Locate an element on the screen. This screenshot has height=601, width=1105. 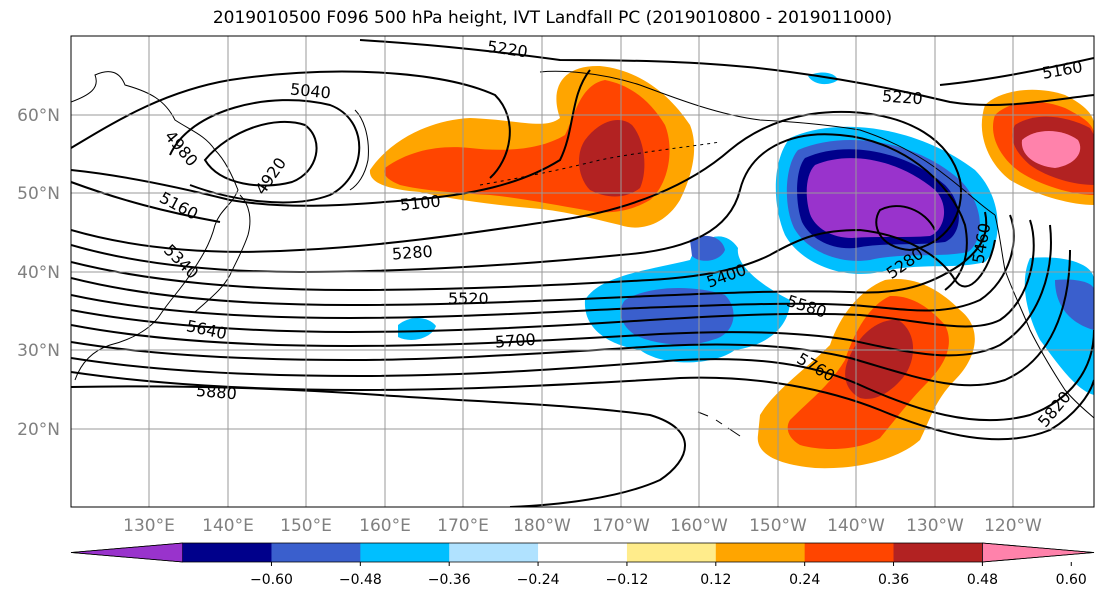
contour-label: 5040 is located at coordinates (310, 90).